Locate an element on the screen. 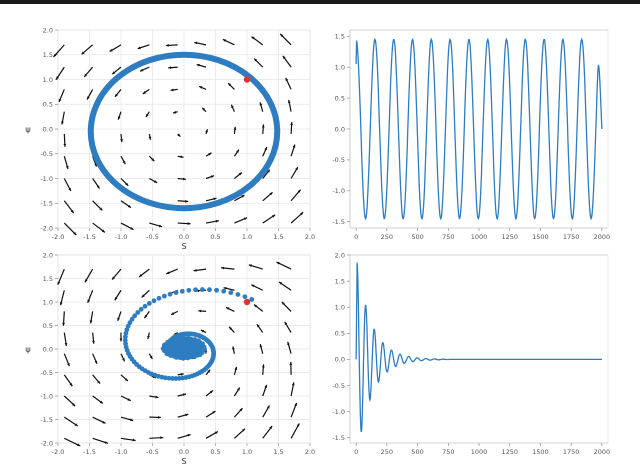 This screenshot has height=466, width=640. y-tick-label: 1.0 is located at coordinates (48, 302).